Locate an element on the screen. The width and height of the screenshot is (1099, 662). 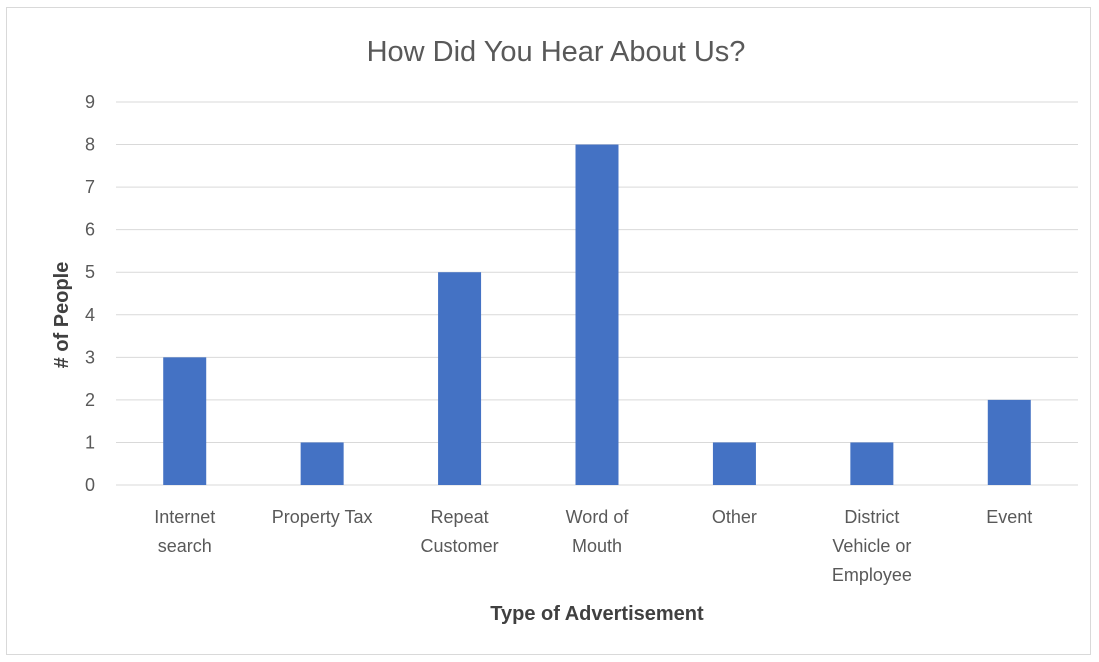
y-tick-label: 0 is located at coordinates (90, 485).